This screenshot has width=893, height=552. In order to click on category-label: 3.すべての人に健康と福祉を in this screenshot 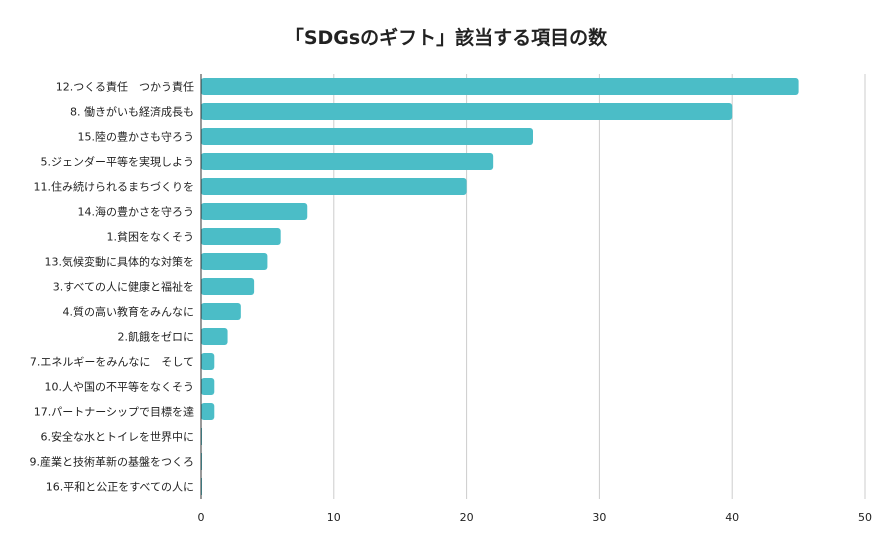, I will do `click(123, 287)`.